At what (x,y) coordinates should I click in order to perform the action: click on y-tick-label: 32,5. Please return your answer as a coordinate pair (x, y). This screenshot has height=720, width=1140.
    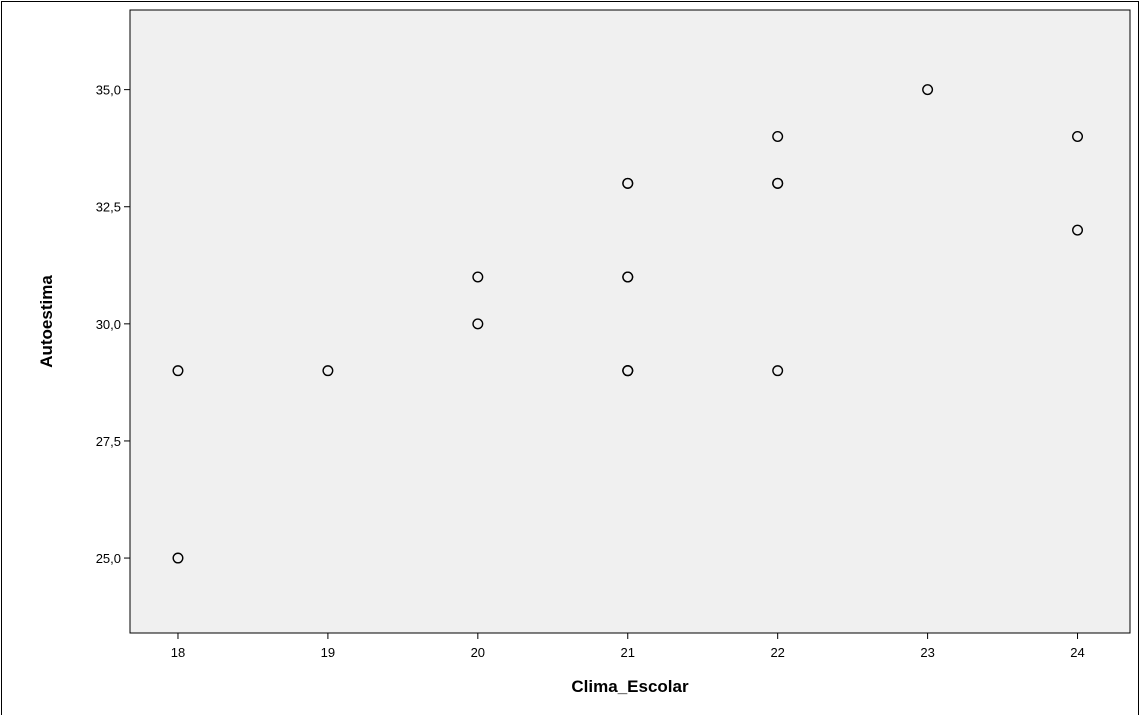
    Looking at the image, I should click on (108, 207).